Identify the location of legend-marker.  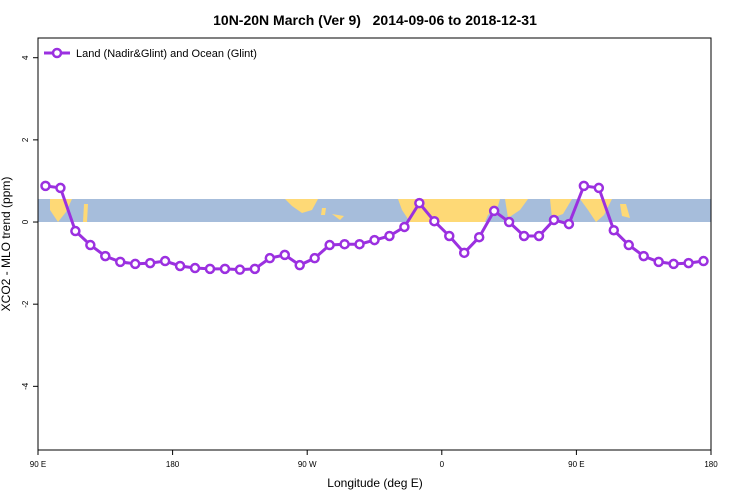
(57, 53).